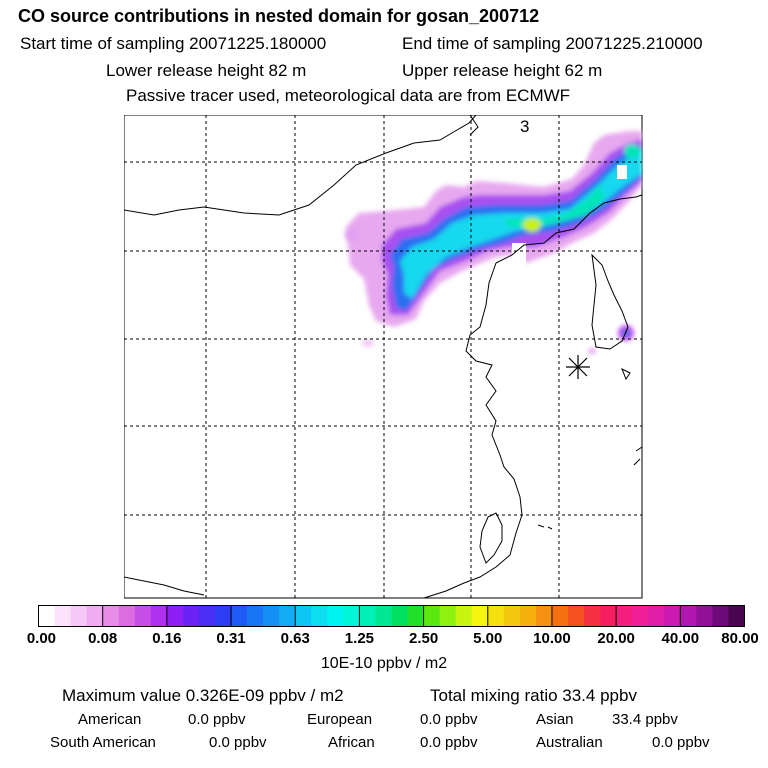  Describe the element at coordinates (502, 70) in the screenshot. I see `upper-release-height: Upper release height 62 m` at that location.